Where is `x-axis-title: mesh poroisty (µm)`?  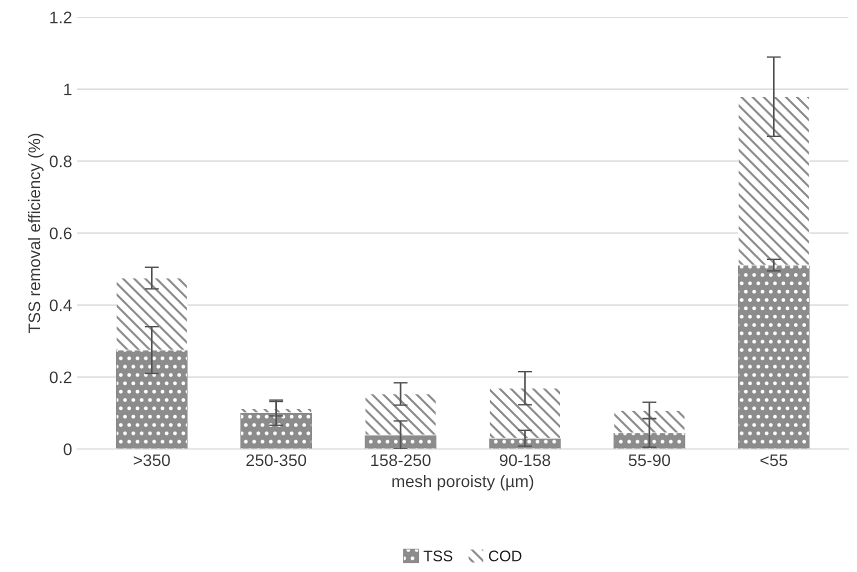
x-axis-title: mesh poroisty (µm) is located at coordinates (463, 482).